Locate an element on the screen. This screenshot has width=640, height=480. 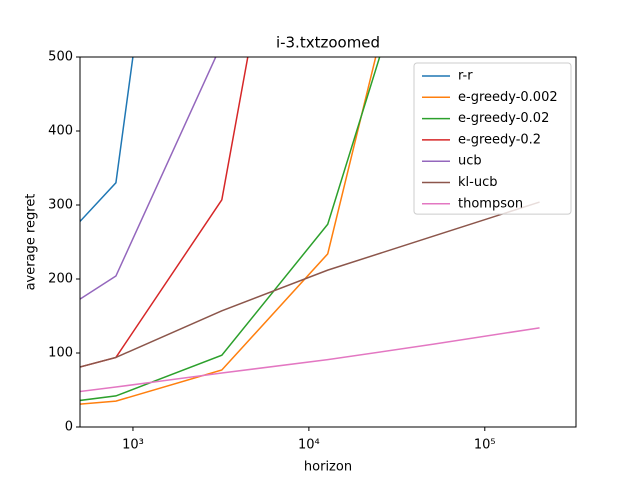
legend-label: kl-ucb is located at coordinates (477, 182).